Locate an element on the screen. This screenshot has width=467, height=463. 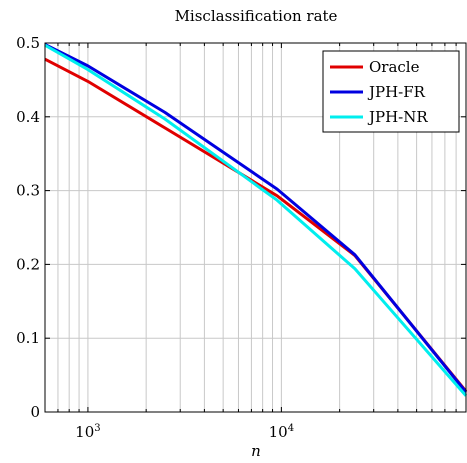
x-axis-tick-labels: 10³ 10⁴ is located at coordinates (184, 432).